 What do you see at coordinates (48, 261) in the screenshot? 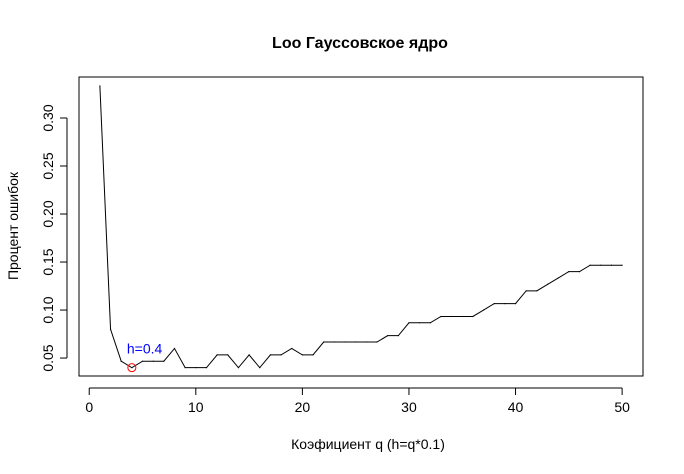
I see `y-tick-label: 0.15` at bounding box center [48, 261].